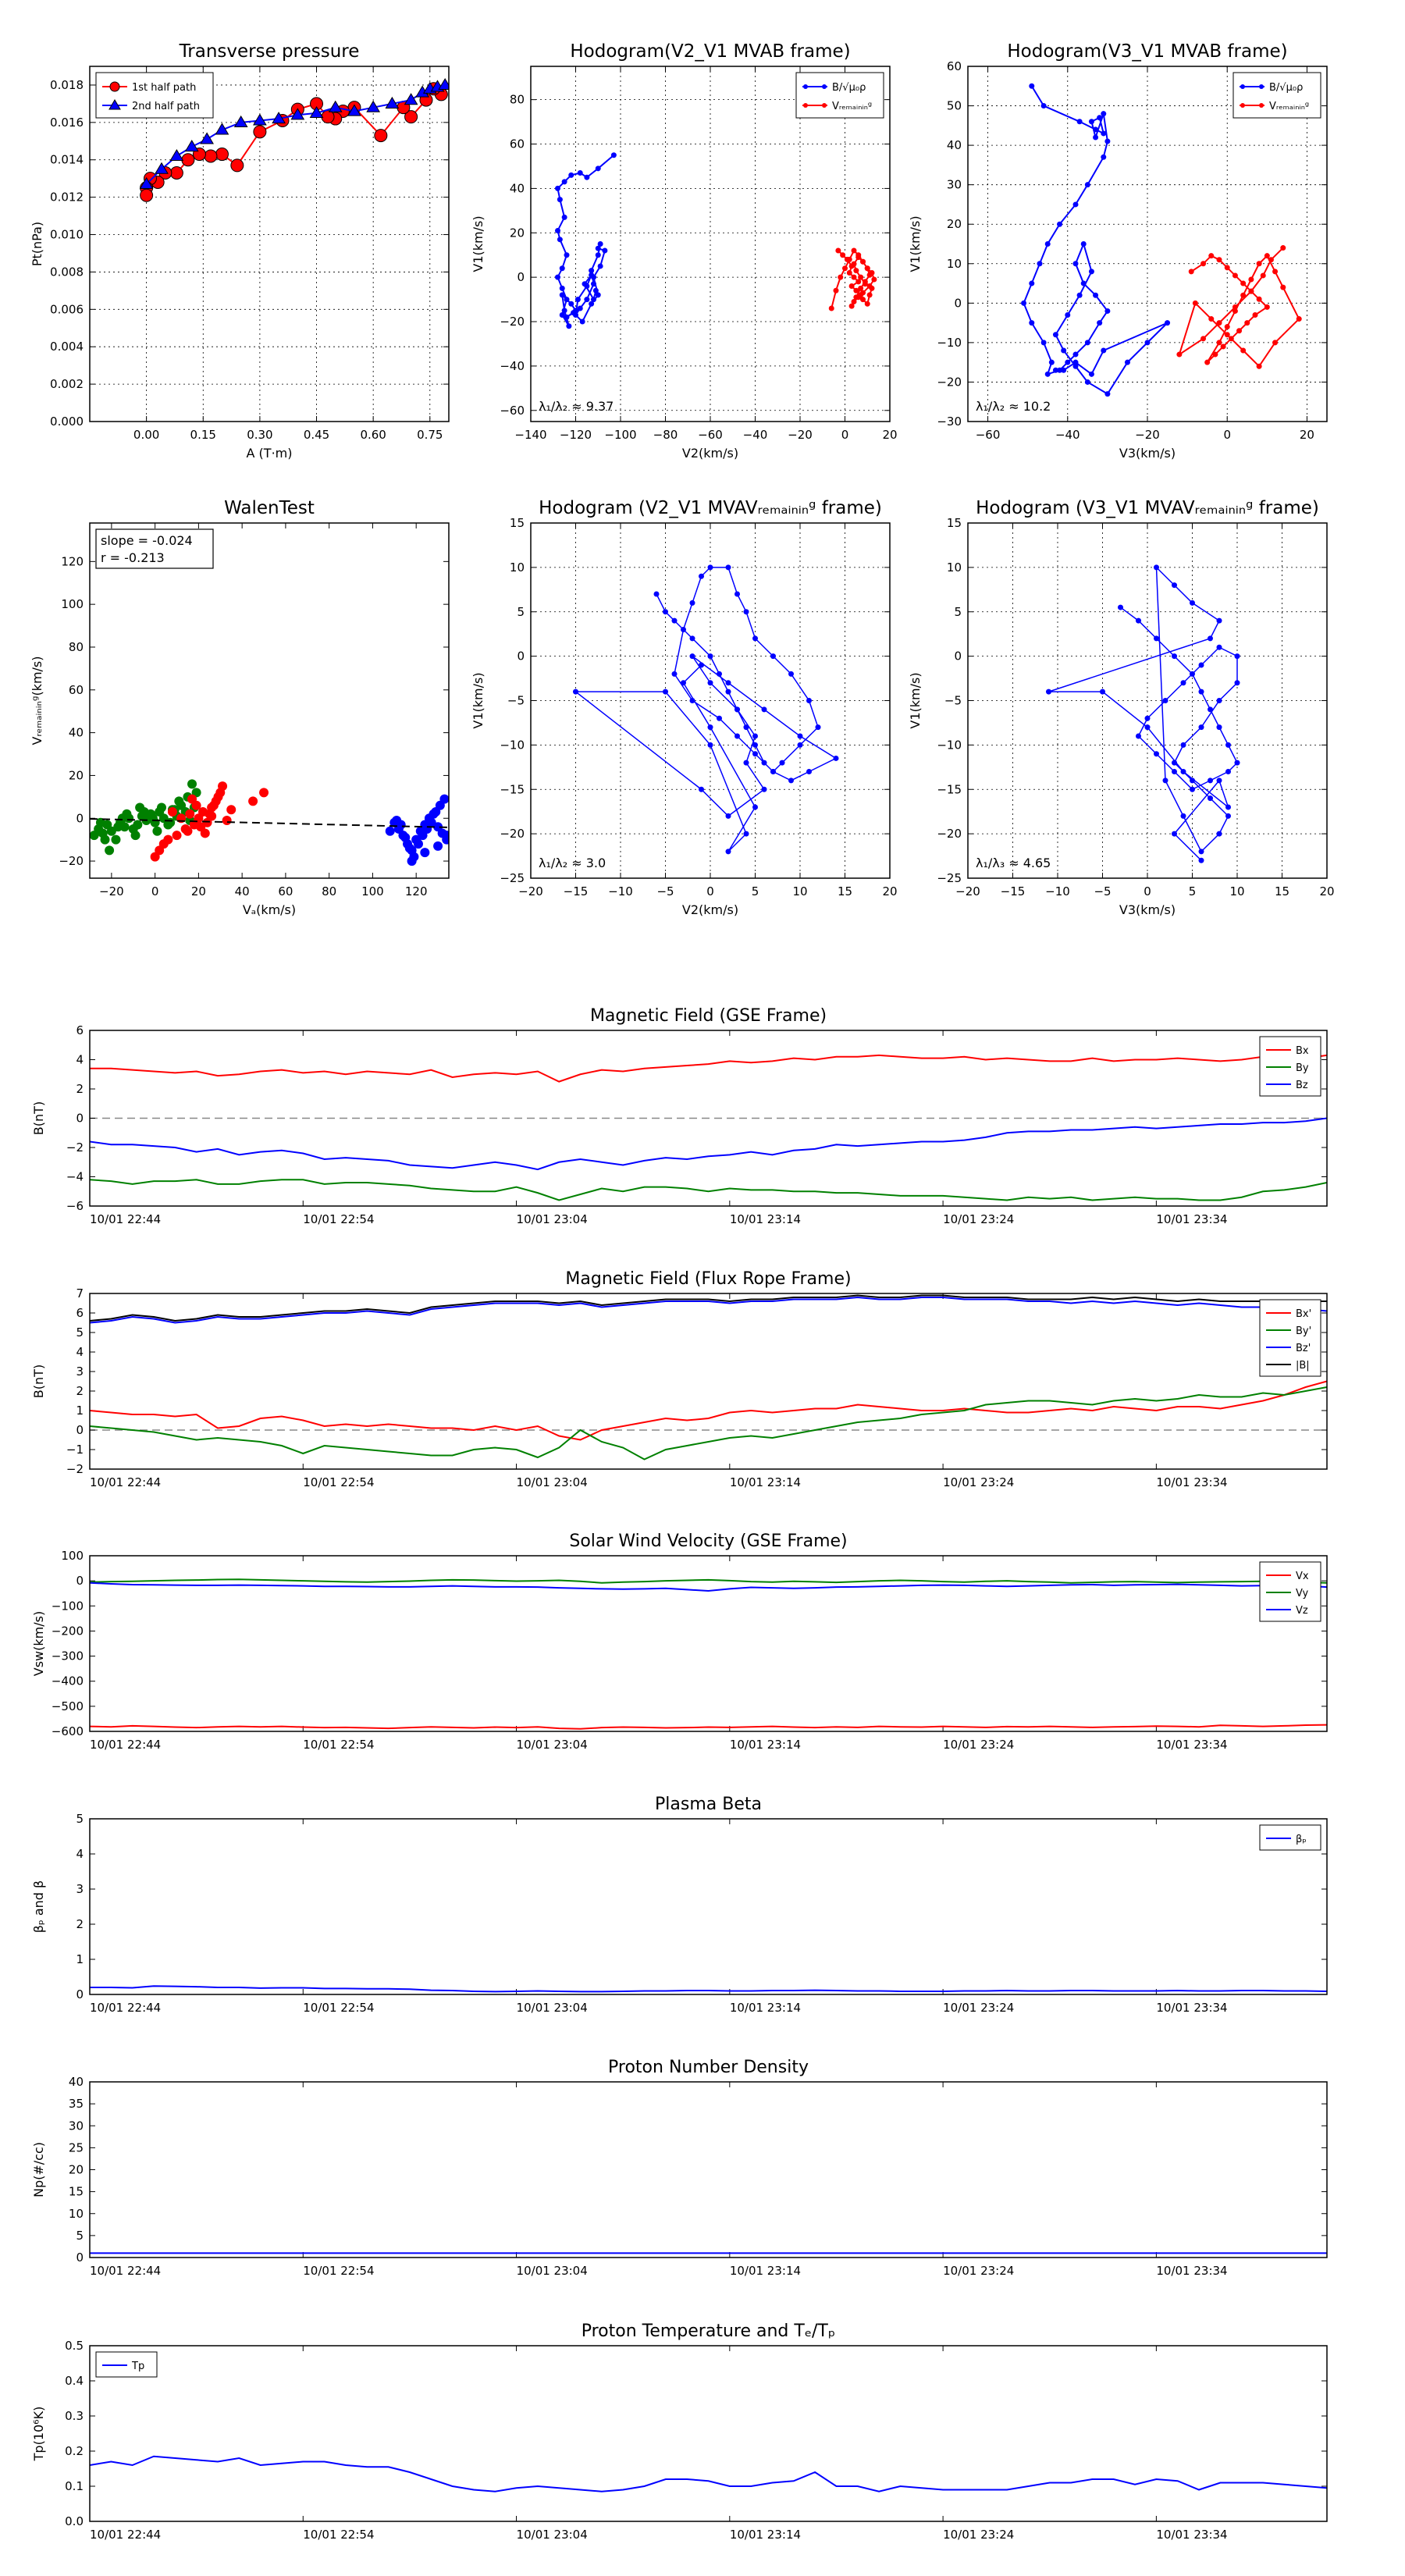 The width and height of the screenshot is (1405, 2576). What do you see at coordinates (137, 2366) in the screenshot?
I see `legend-label: Tp` at bounding box center [137, 2366].